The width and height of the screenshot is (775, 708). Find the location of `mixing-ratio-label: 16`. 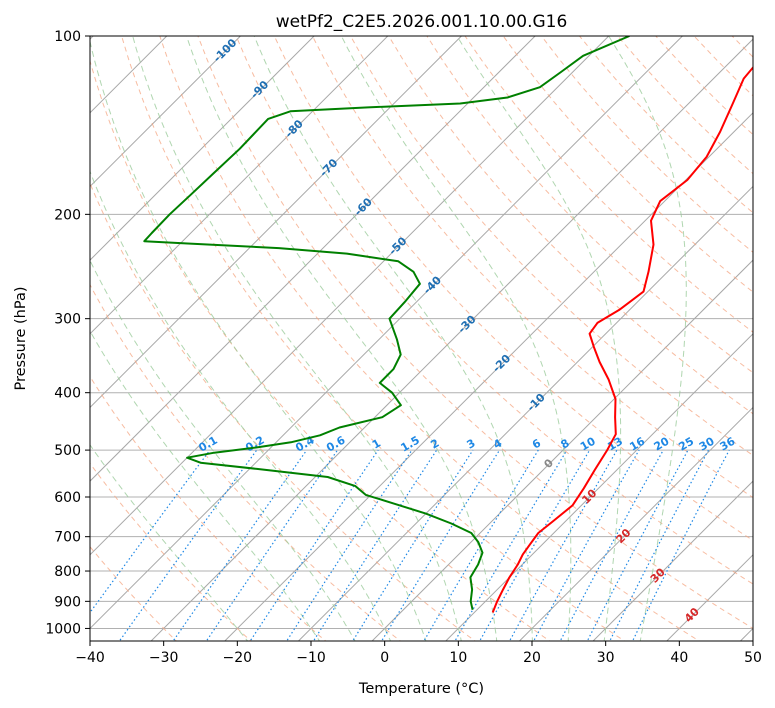

mixing-ratio-label: 16 is located at coordinates (637, 443).